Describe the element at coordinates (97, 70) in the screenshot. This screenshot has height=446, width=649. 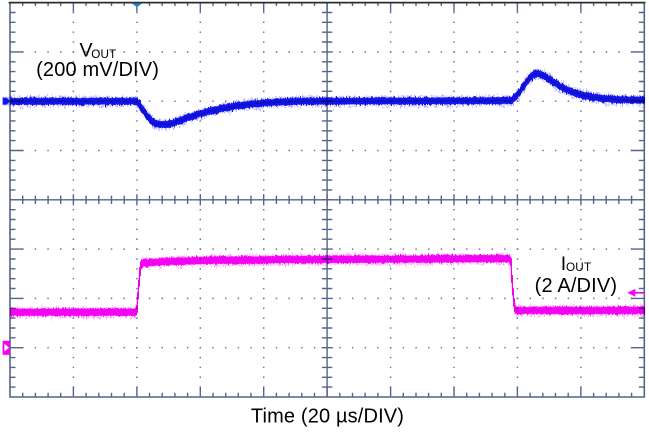
I see `svg-text: (200 mV/DIV)` at that location.